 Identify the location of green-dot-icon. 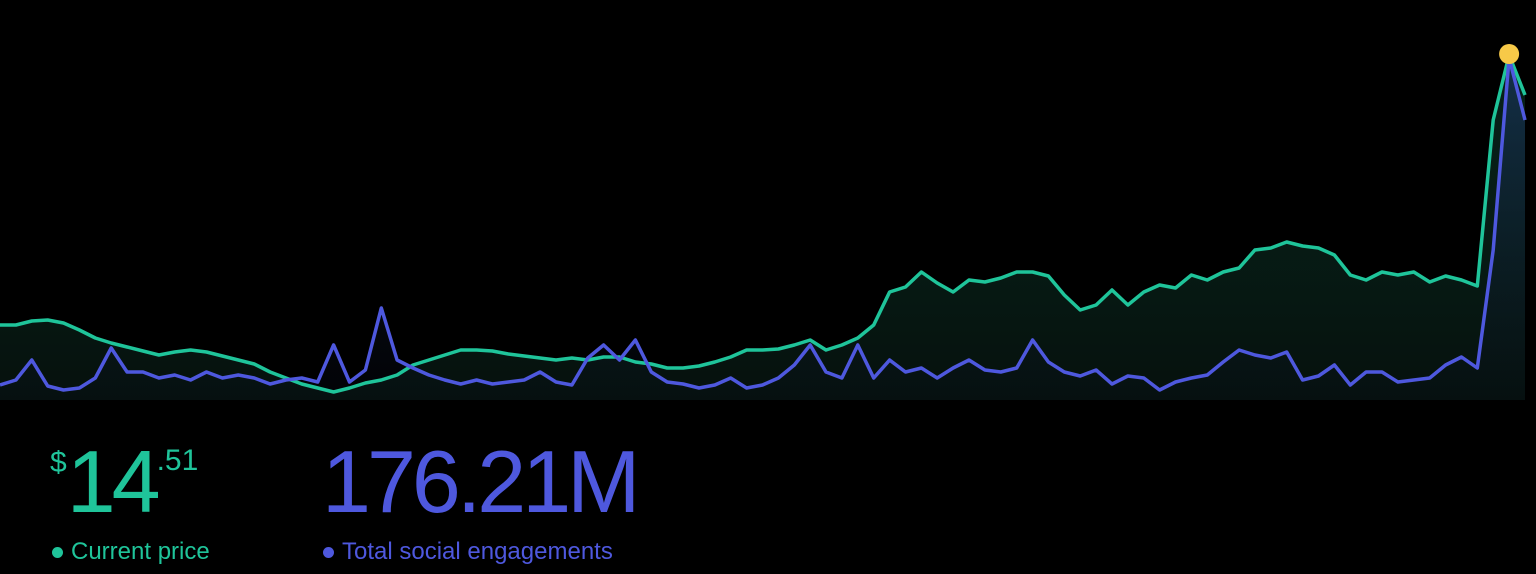
(57, 552).